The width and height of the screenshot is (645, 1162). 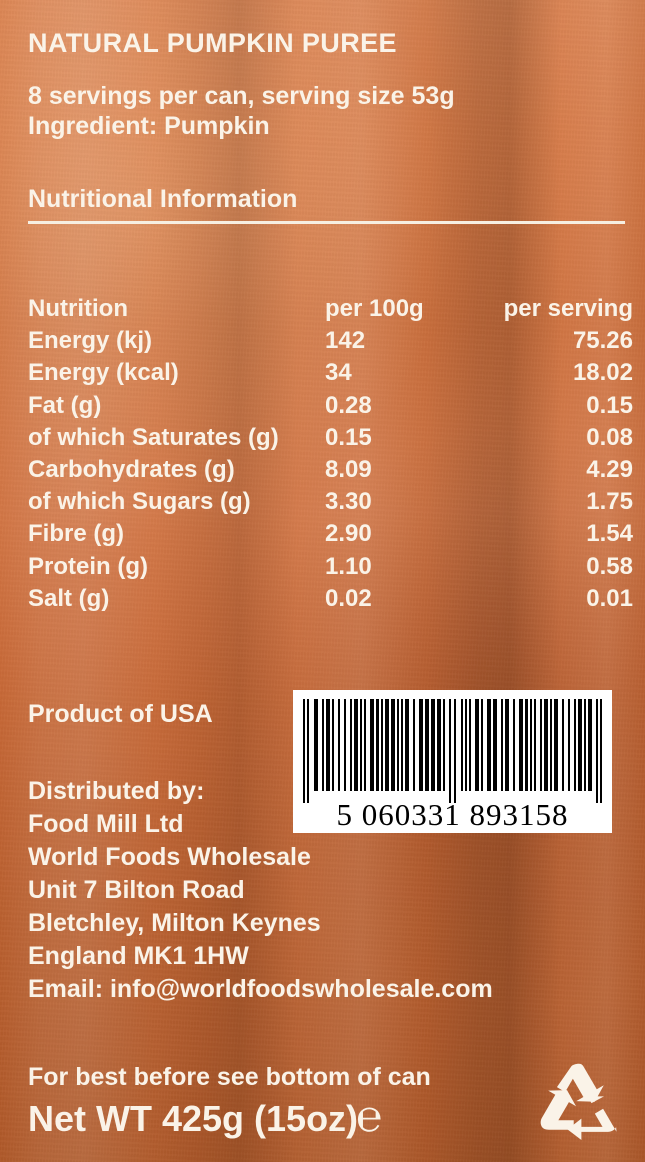 What do you see at coordinates (452, 751) in the screenshot?
I see `barcode-bars` at bounding box center [452, 751].